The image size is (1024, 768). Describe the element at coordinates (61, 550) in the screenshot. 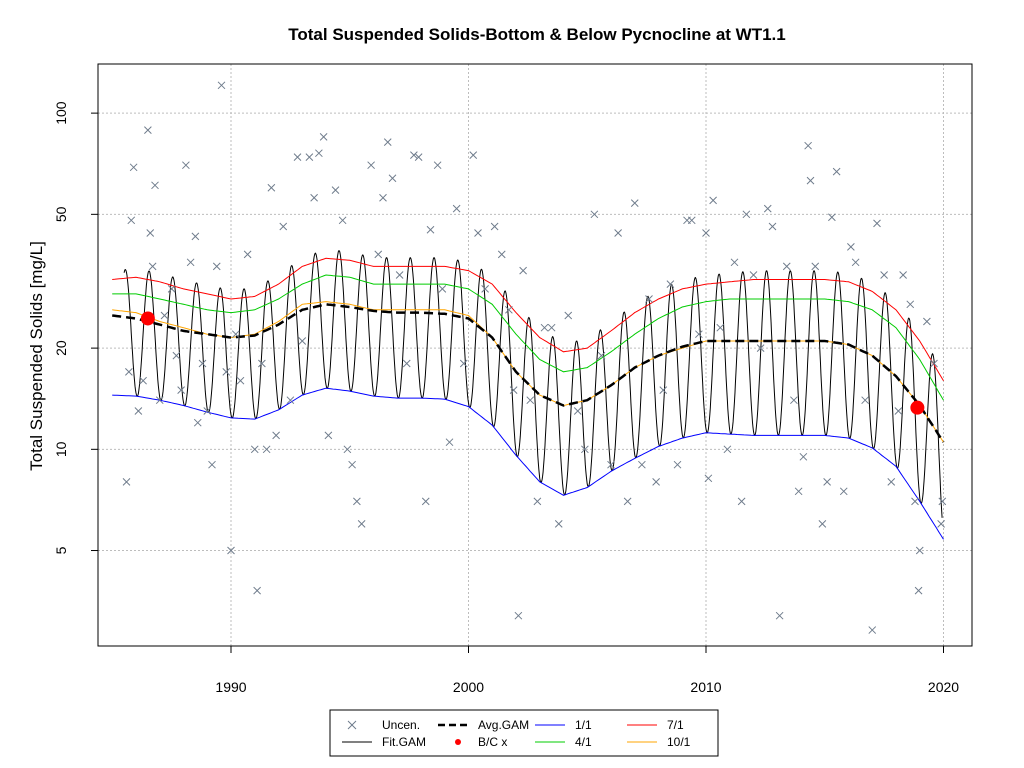

I see `y-tick-label: 5` at that location.